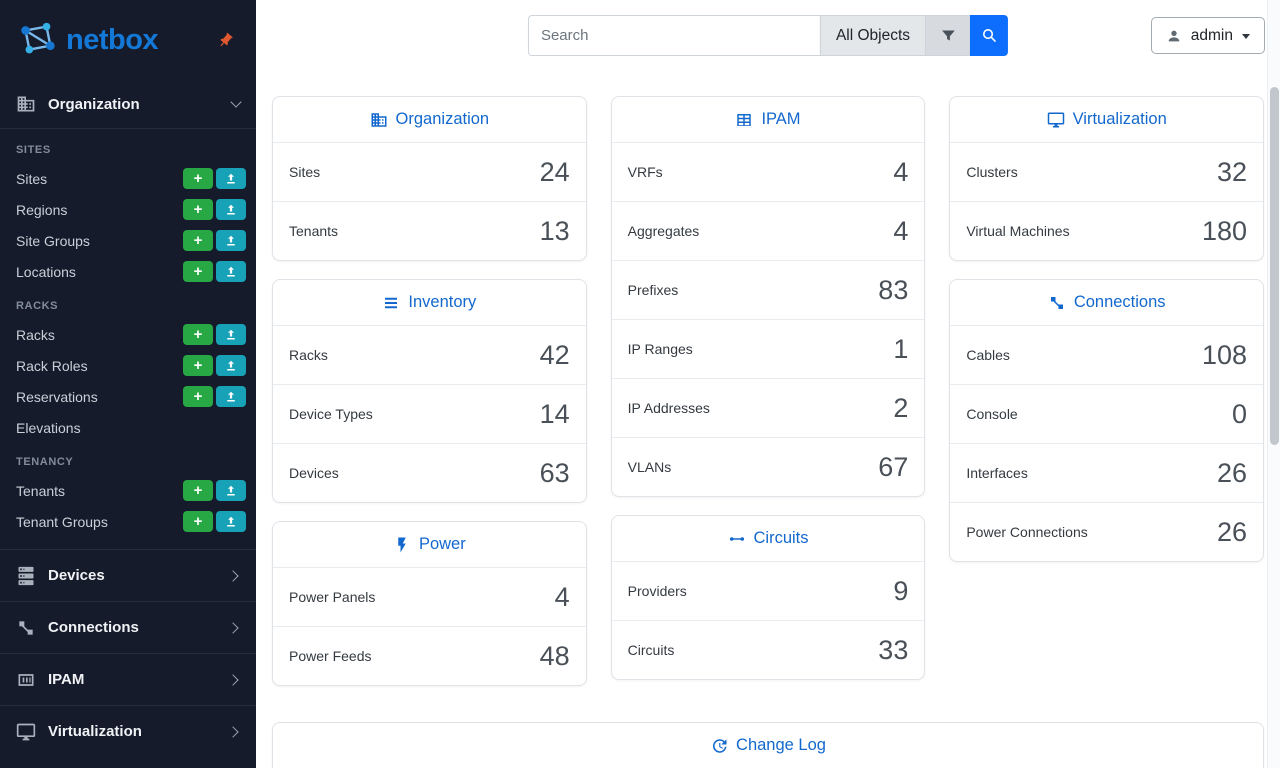 The height and width of the screenshot is (768, 1280). I want to click on sidebar-item-regions: Regions +, so click(128, 209).